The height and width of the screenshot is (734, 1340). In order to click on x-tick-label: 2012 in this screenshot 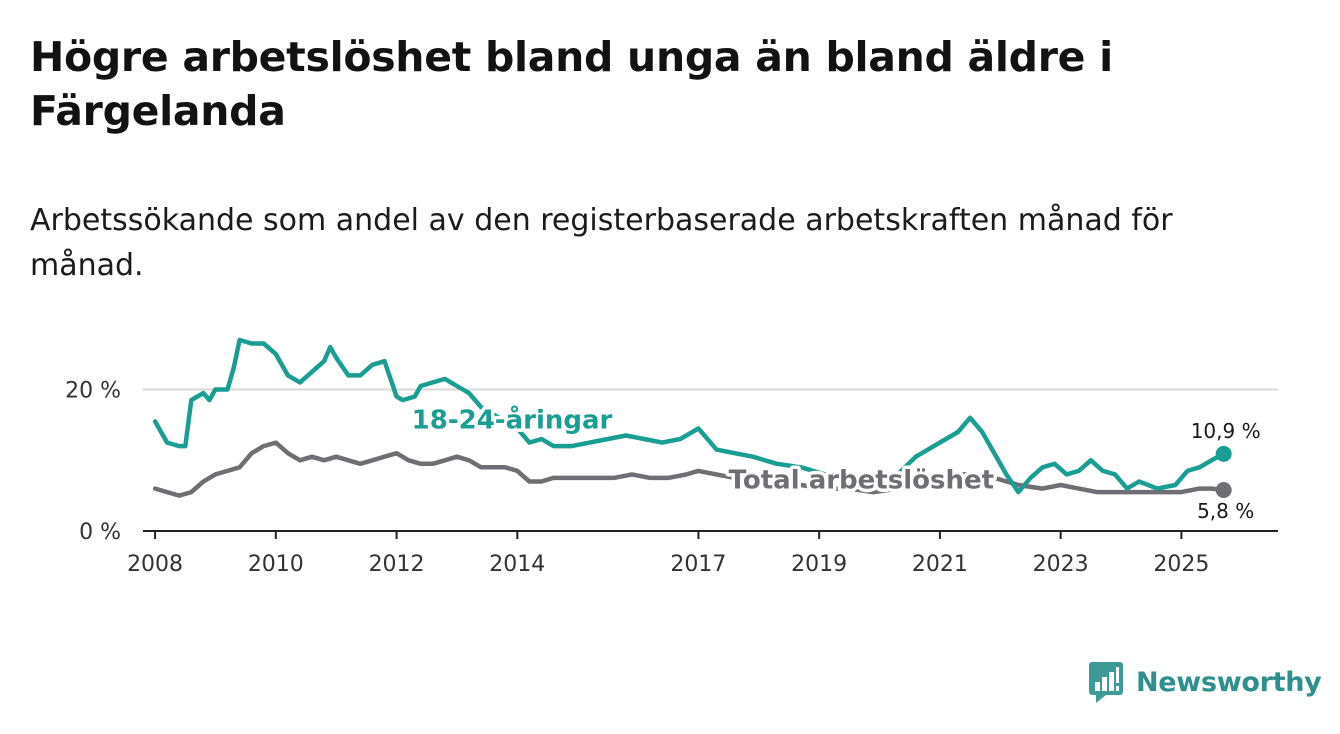, I will do `click(397, 564)`.